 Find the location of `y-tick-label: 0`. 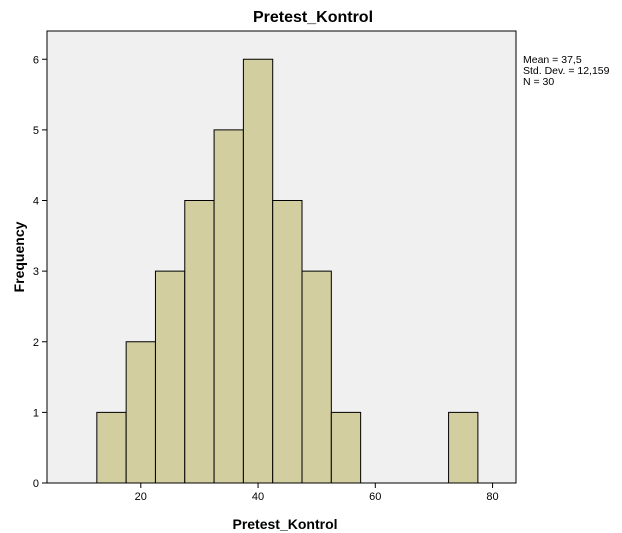

y-tick-label: 0 is located at coordinates (36, 484).